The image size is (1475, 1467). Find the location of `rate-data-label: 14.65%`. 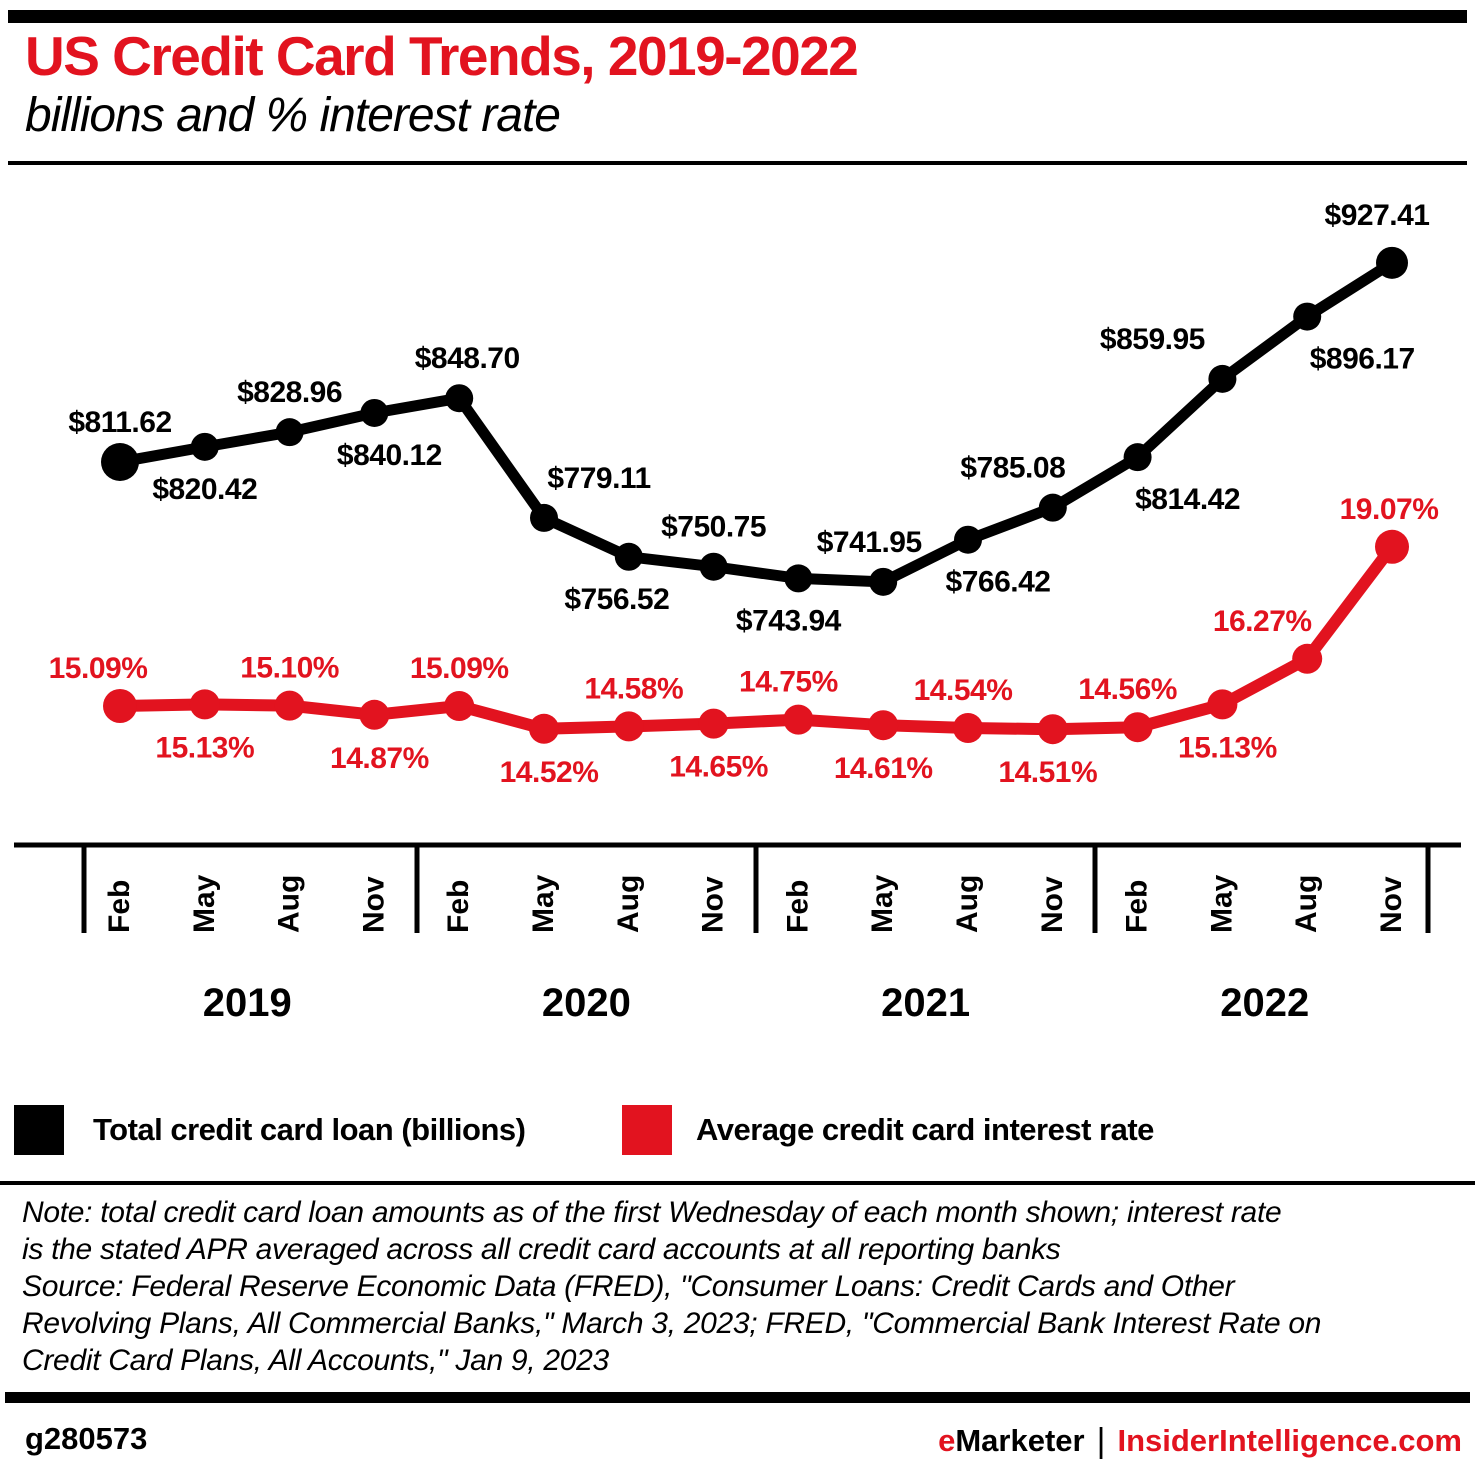

rate-data-label: 14.65% is located at coordinates (718, 767).